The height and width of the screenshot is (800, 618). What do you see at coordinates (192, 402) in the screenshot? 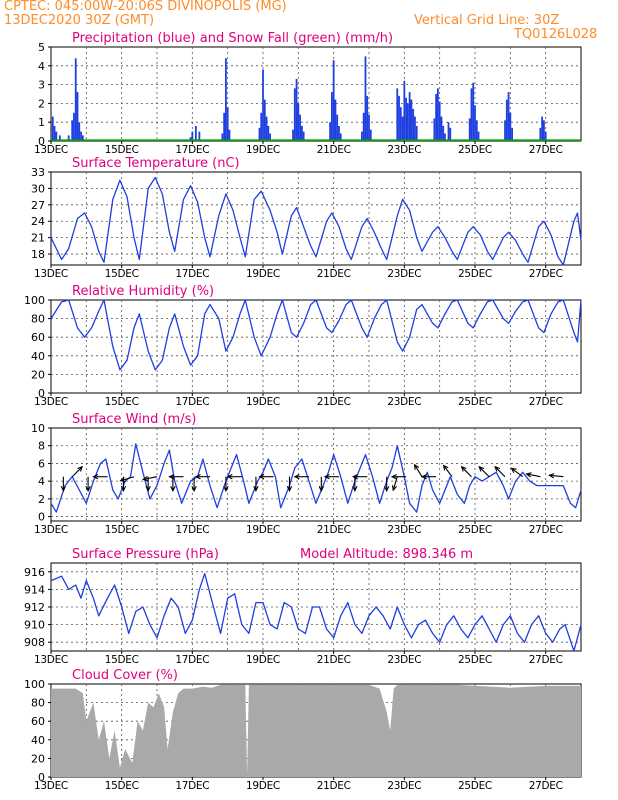
I see `humidity-date-label: 17DEC` at bounding box center [192, 402].